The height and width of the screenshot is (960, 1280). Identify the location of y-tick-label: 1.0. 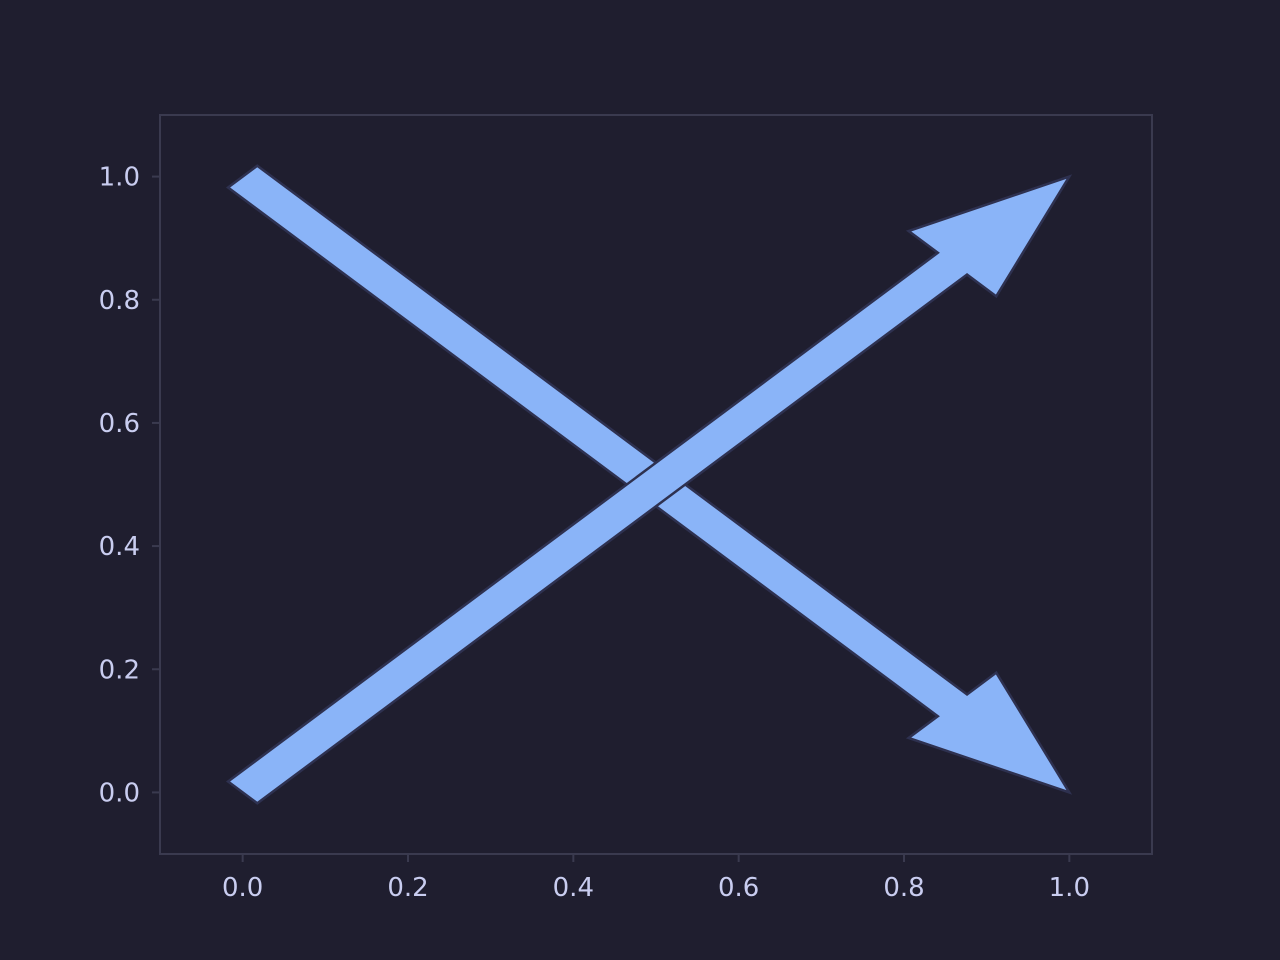
(119, 178).